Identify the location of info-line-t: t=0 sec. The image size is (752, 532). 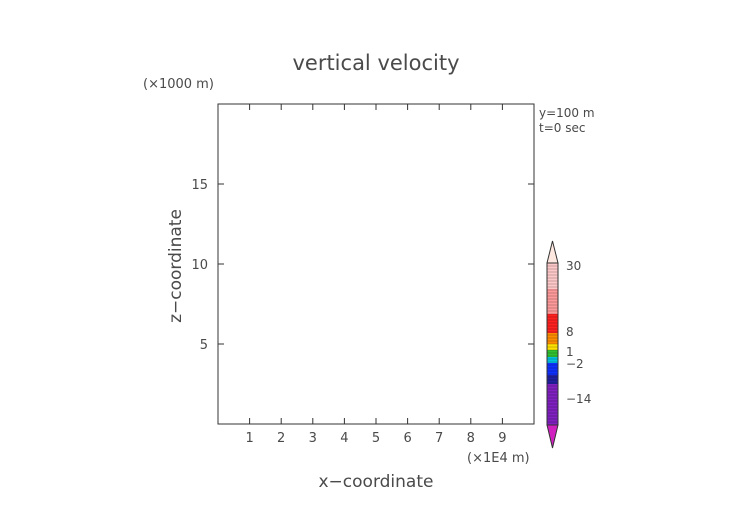
(562, 128).